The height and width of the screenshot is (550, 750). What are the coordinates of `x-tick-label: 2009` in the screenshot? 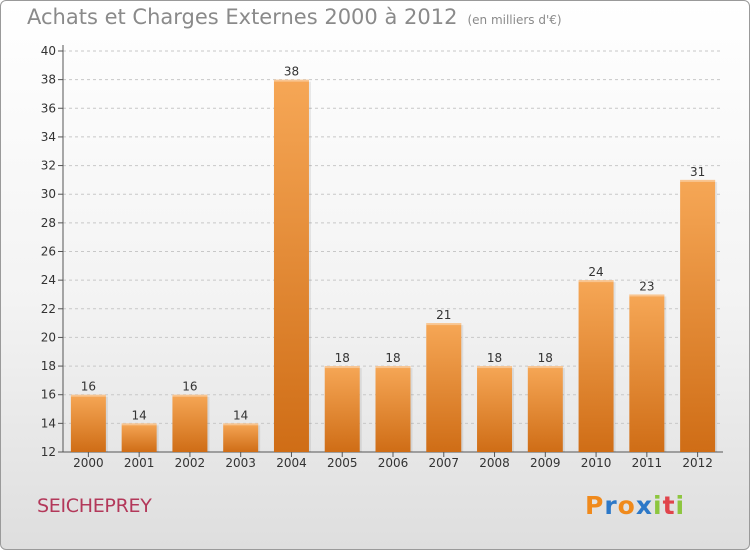 It's located at (545, 463).